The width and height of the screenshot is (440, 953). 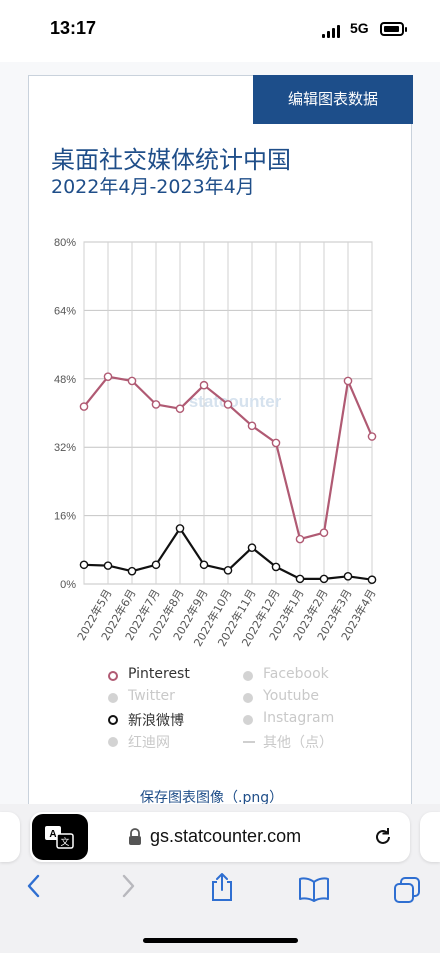 I want to click on back-icon, so click(x=34, y=886).